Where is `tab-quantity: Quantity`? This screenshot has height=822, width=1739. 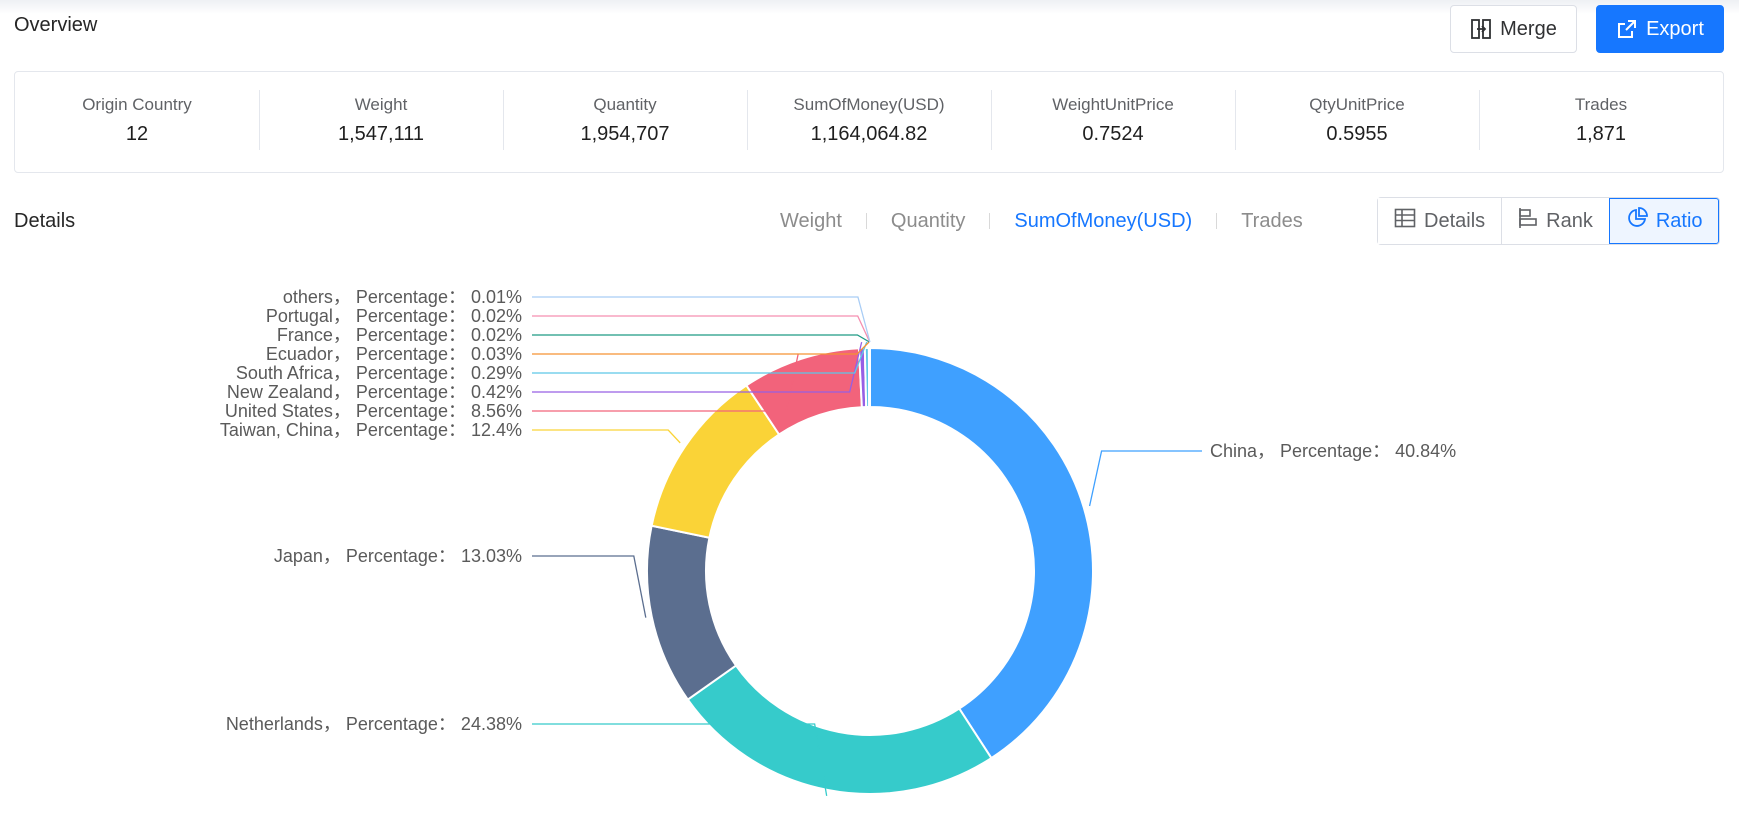 tab-quantity: Quantity is located at coordinates (928, 220).